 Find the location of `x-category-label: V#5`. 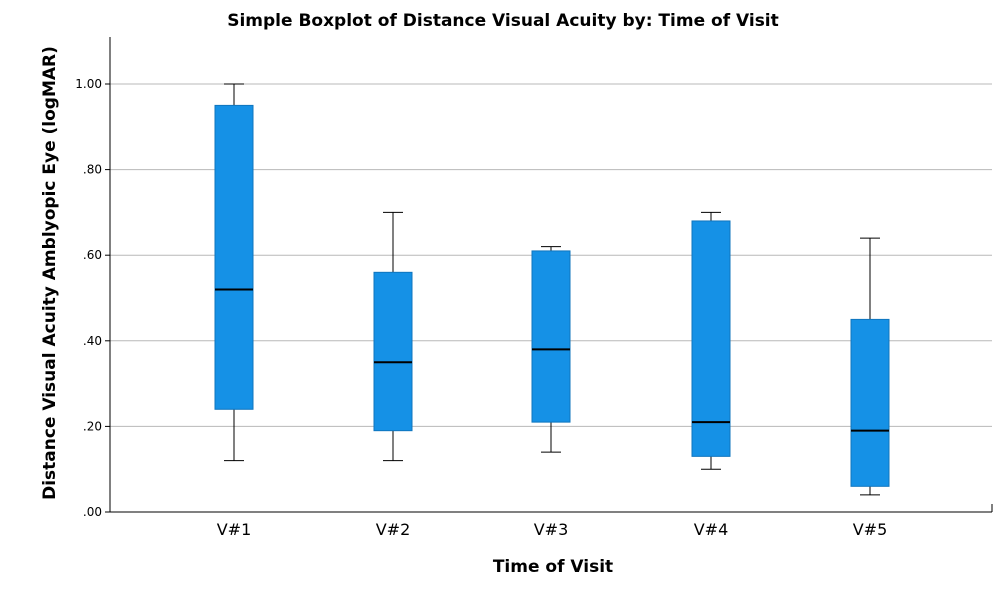

x-category-label: V#5 is located at coordinates (870, 529).